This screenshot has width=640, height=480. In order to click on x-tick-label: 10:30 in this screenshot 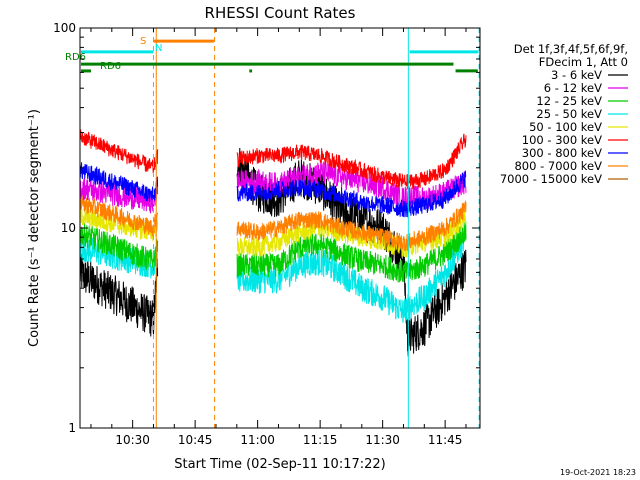, I will do `click(132, 440)`.